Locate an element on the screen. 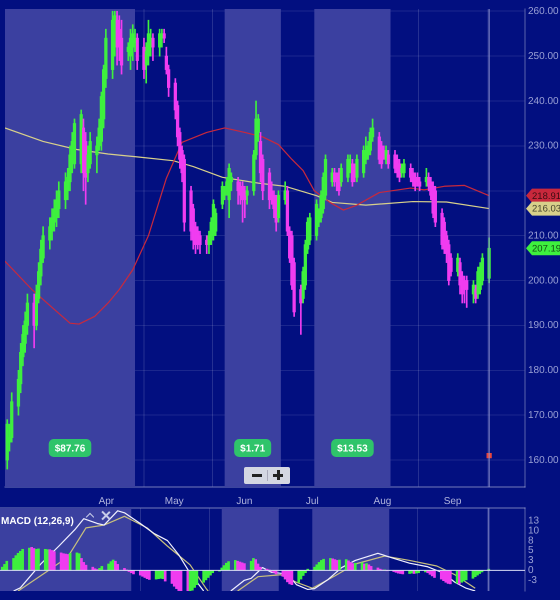  y-tick-label: 170.00 is located at coordinates (544, 415).